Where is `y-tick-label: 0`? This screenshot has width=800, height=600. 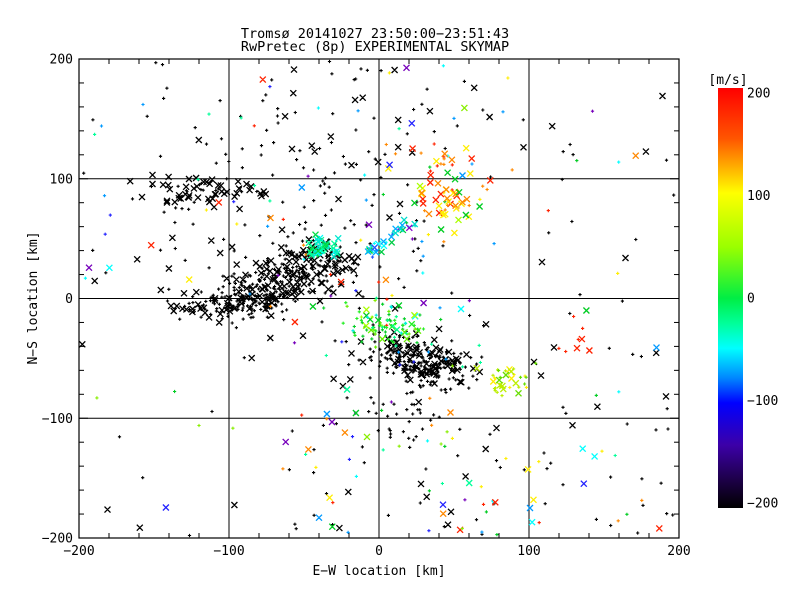 y-tick-label: 0 is located at coordinates (69, 299).